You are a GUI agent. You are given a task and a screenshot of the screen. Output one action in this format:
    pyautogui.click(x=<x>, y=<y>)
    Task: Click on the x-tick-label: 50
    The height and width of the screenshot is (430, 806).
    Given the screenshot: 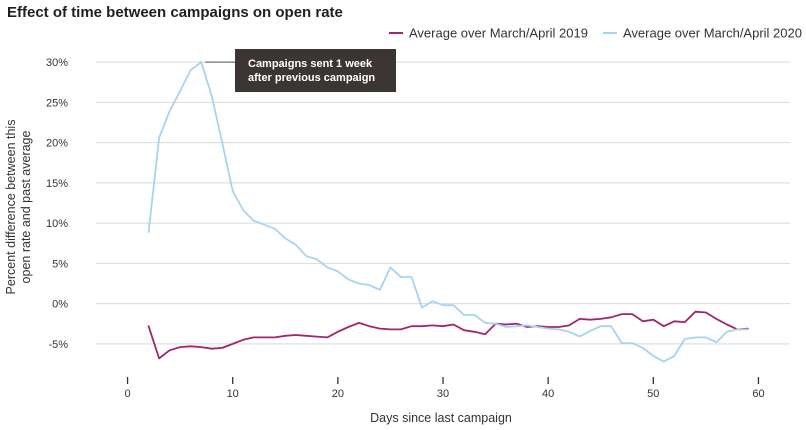 What is the action you would take?
    pyautogui.click(x=653, y=394)
    